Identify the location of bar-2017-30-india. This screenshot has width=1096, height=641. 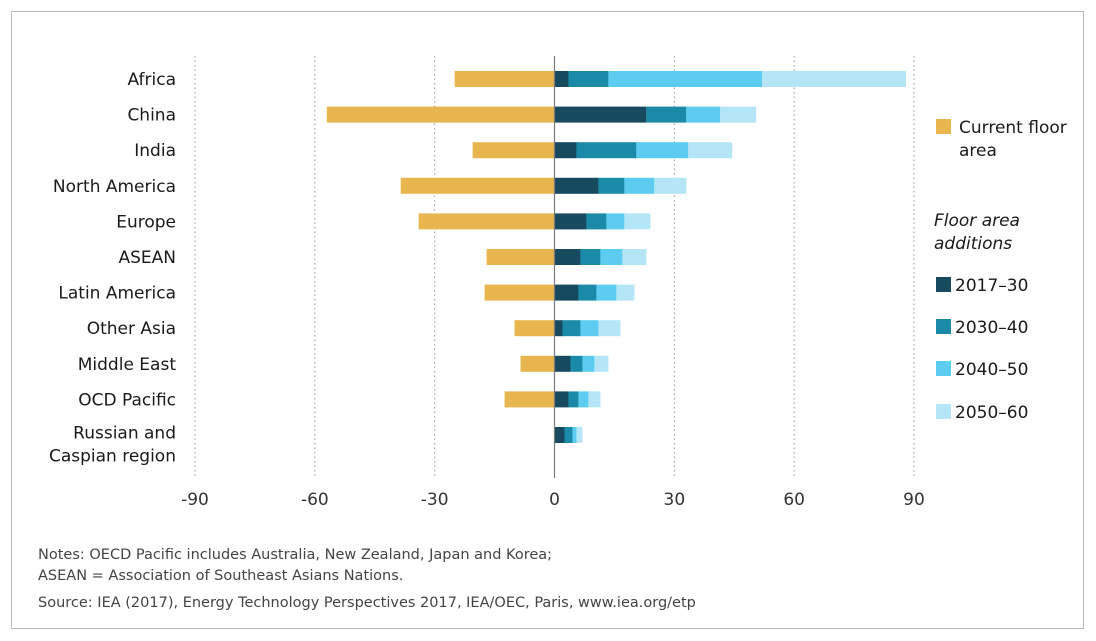
(565, 150).